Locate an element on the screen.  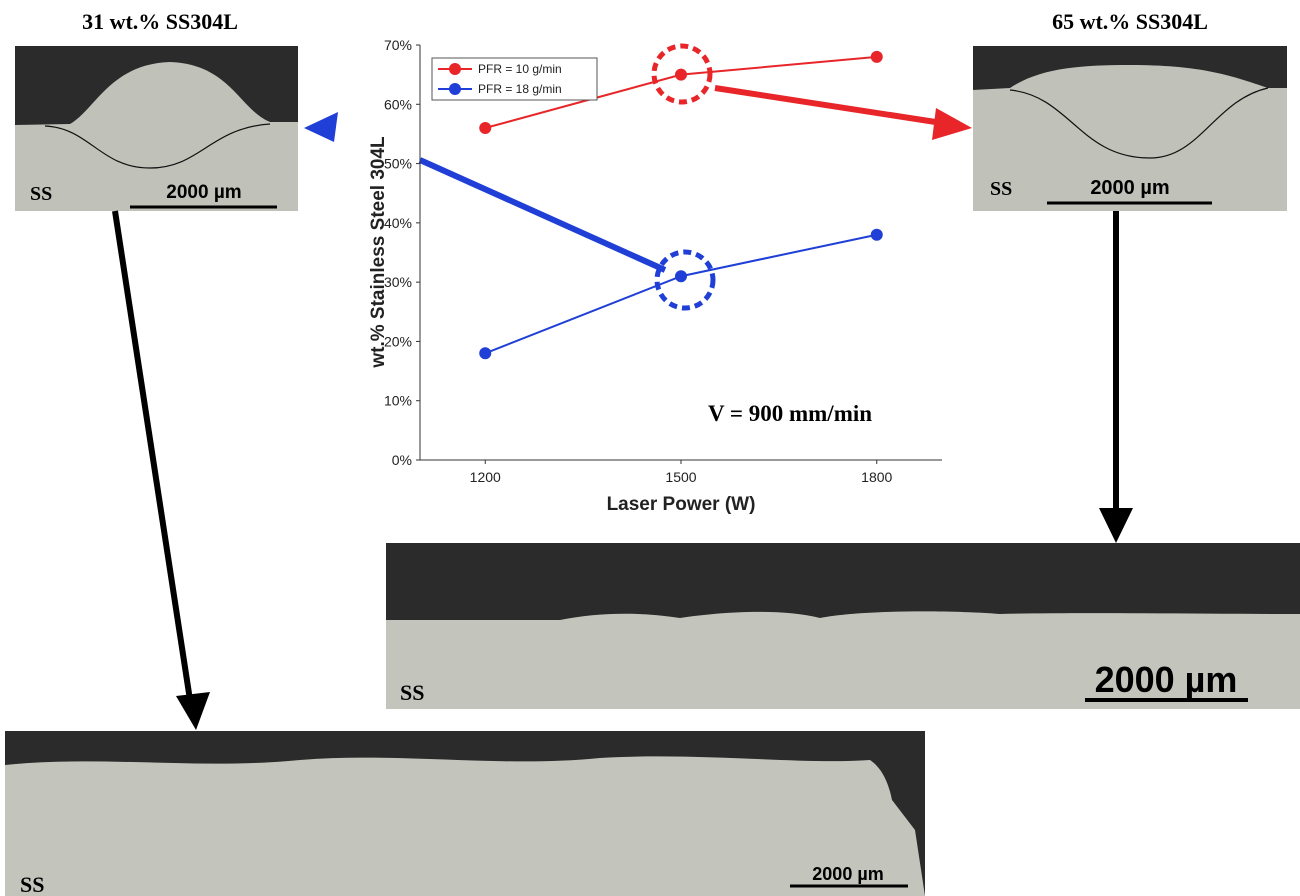
y-tick-label: 0% is located at coordinates (402, 460).